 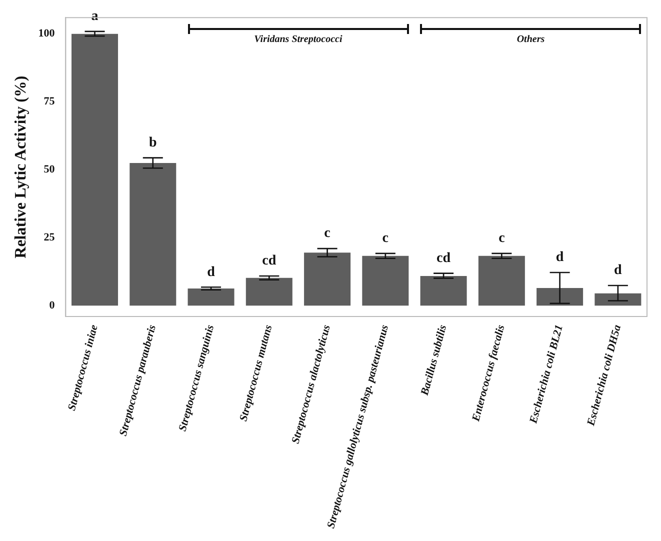 I want to click on y-tick-label: 50, so click(x=50, y=170).